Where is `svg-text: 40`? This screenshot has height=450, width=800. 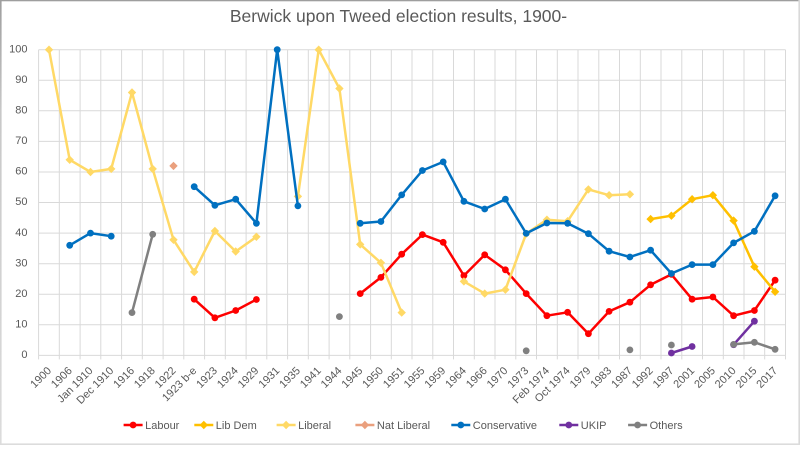 svg-text: 40 is located at coordinates (21, 233).